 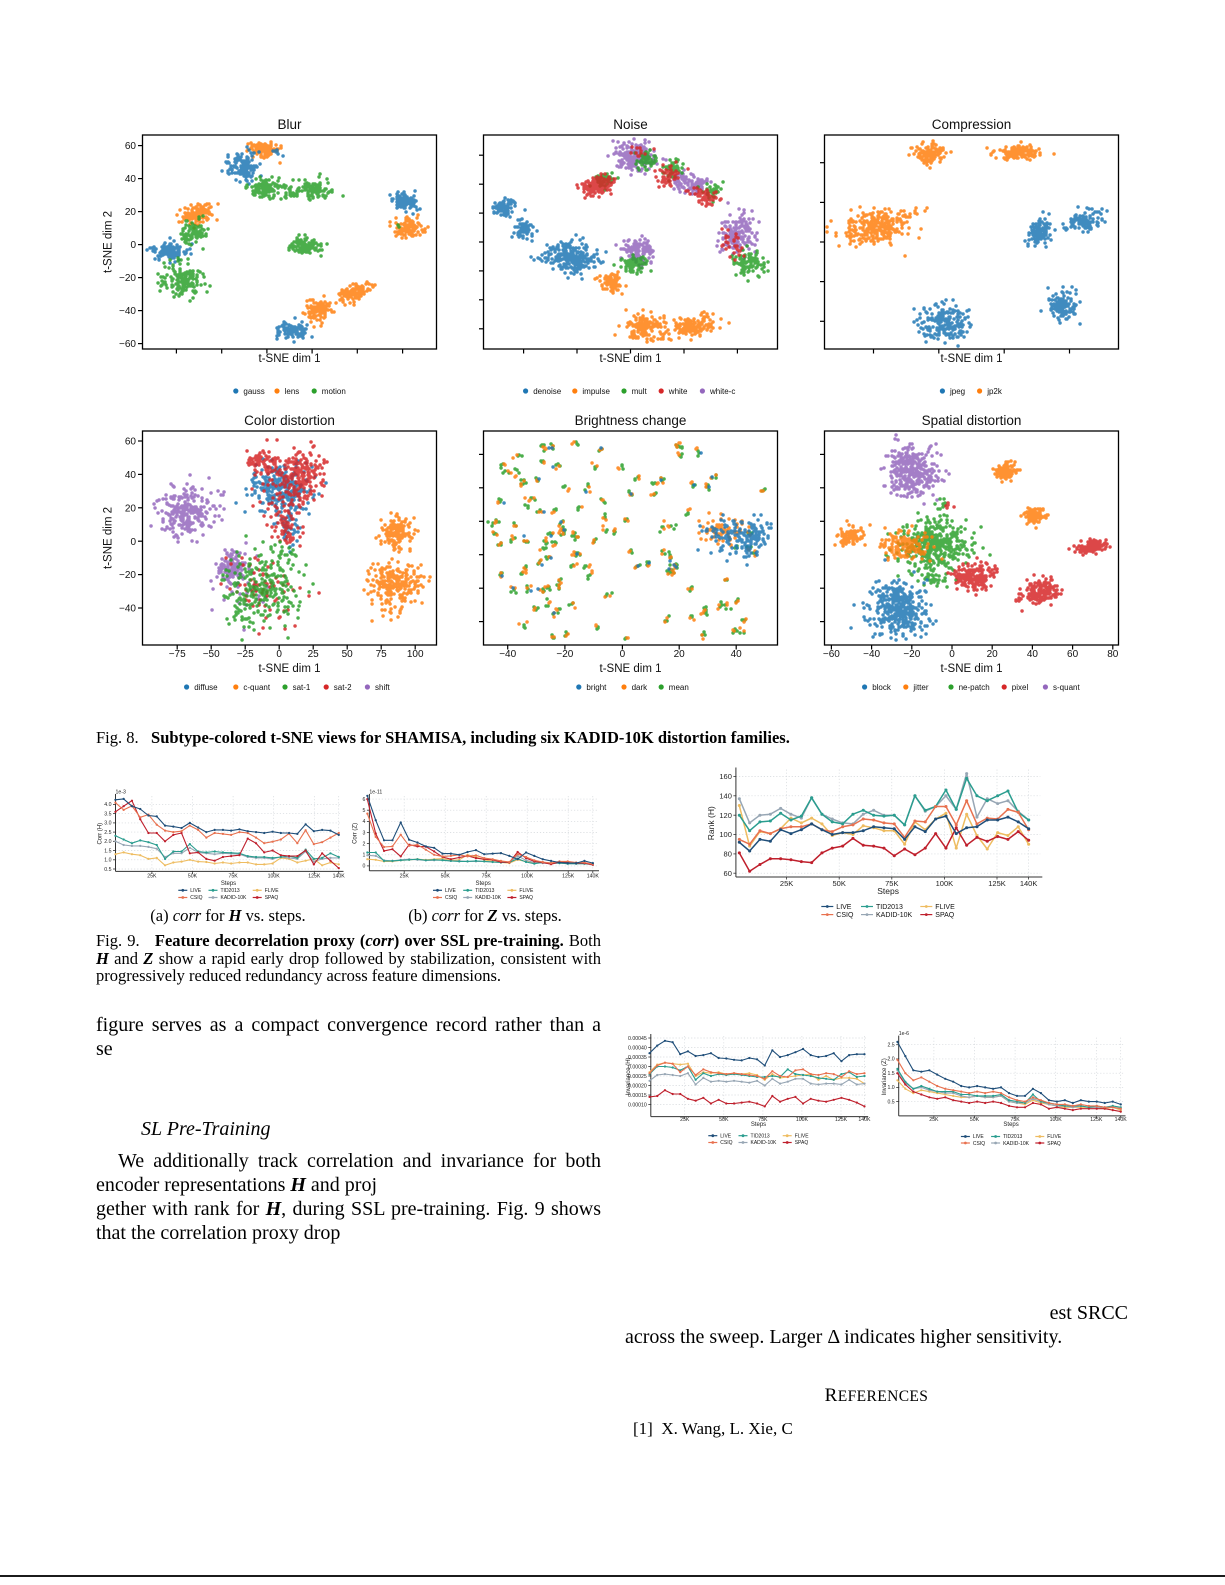 What do you see at coordinates (127, 575) in the screenshot?
I see `svg-text: −20` at bounding box center [127, 575].